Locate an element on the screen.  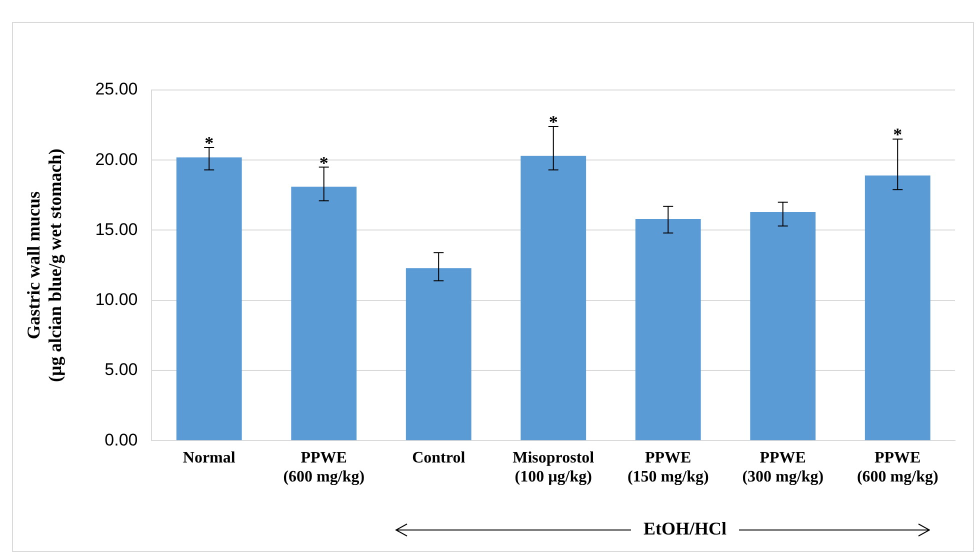
x-tick-label: Control is located at coordinates (439, 457).